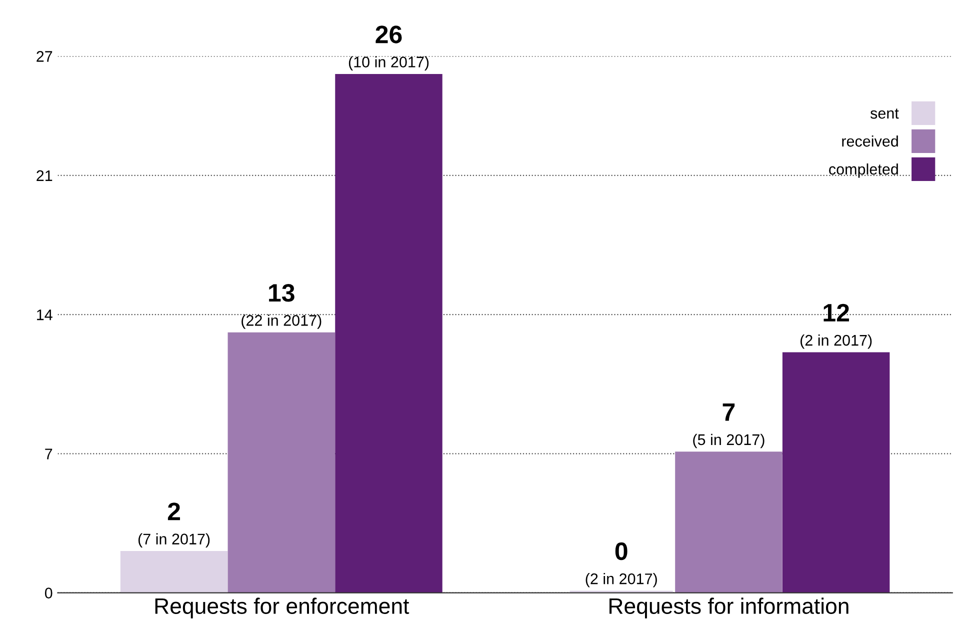  Describe the element at coordinates (48, 454) in the screenshot. I see `y-tick-label: 7` at that location.